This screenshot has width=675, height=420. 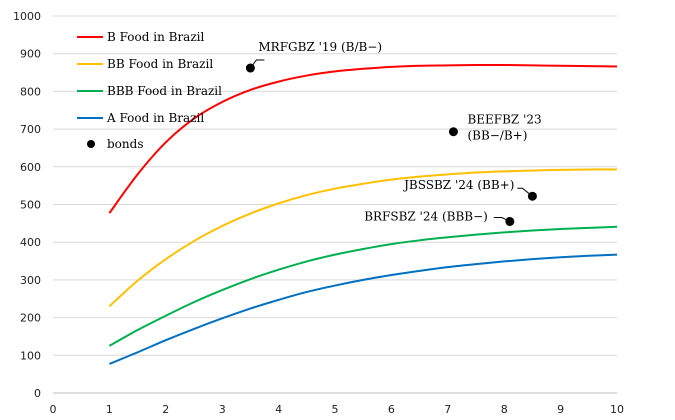 What do you see at coordinates (30, 318) in the screenshot?
I see `y-tick-label: 200` at bounding box center [30, 318].